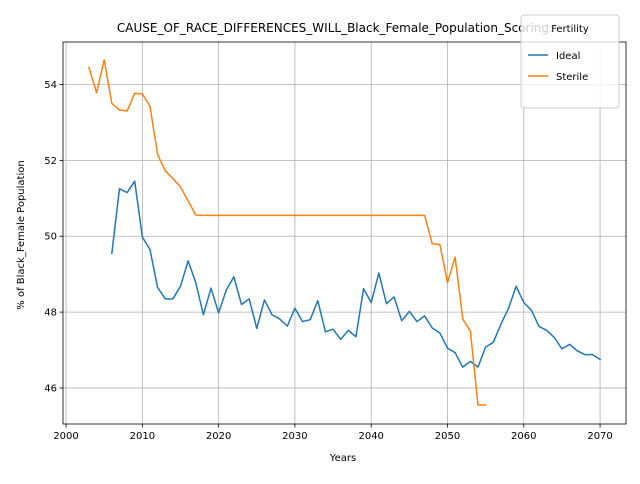  I want to click on x-axis-label: Years, so click(342, 458).